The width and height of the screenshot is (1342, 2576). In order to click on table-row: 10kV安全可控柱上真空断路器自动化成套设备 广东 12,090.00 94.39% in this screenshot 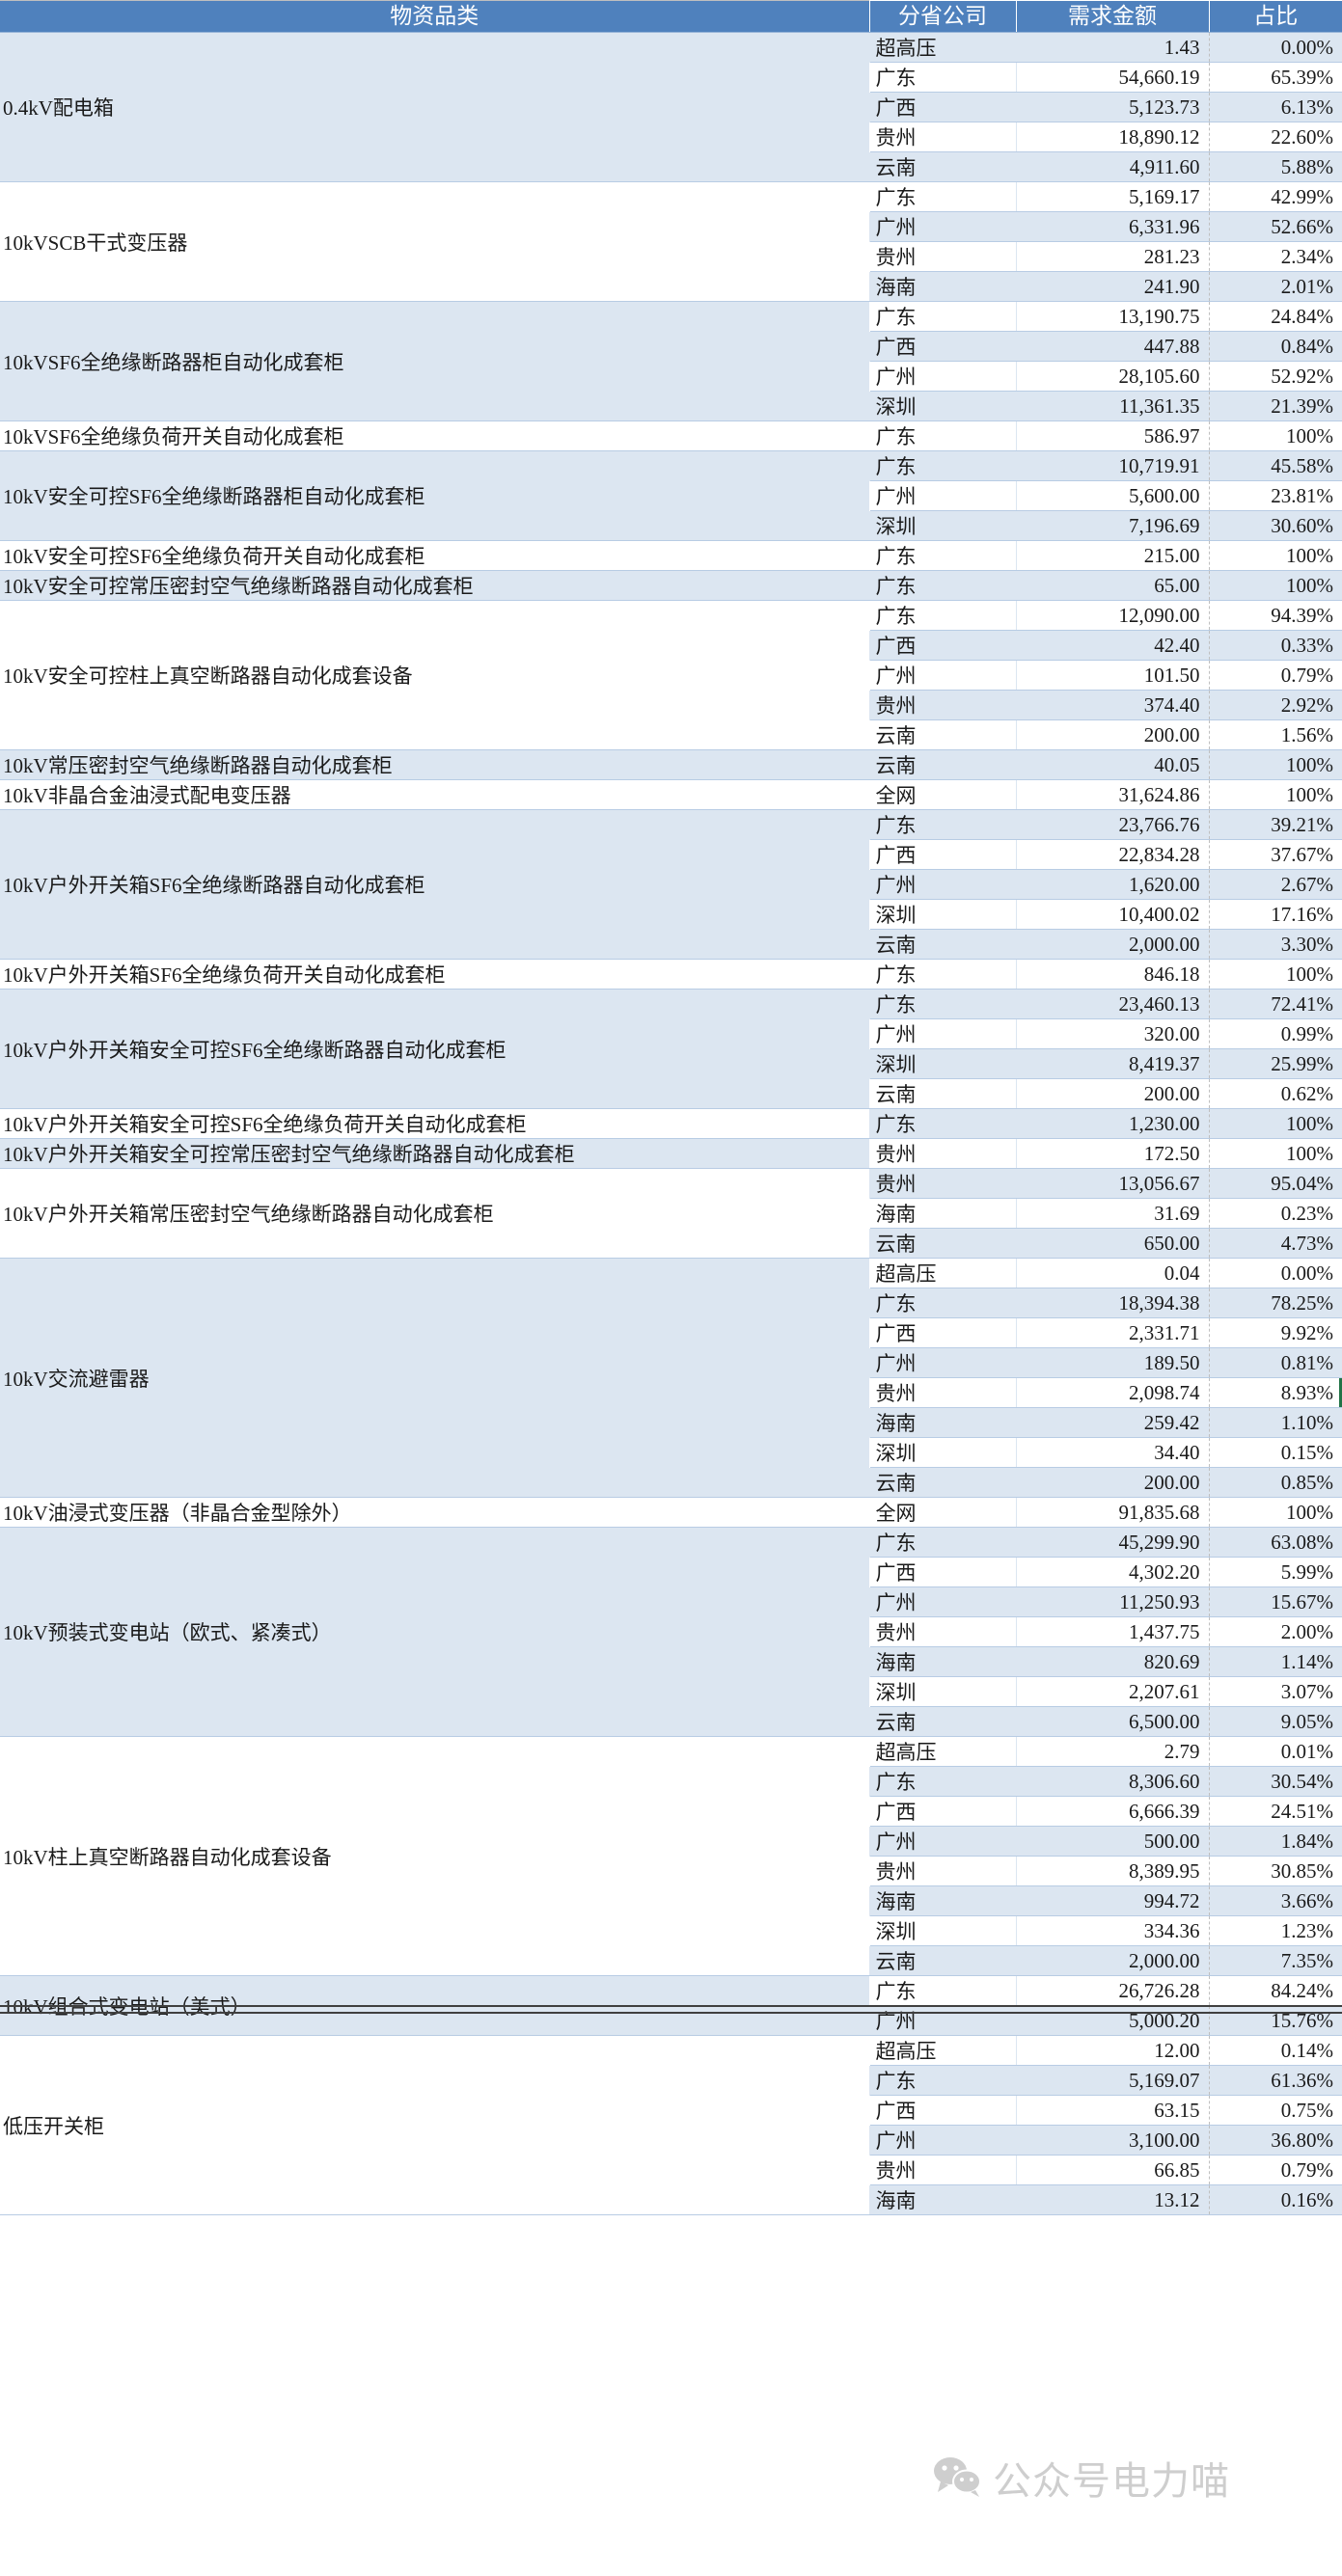, I will do `click(671, 675)`.